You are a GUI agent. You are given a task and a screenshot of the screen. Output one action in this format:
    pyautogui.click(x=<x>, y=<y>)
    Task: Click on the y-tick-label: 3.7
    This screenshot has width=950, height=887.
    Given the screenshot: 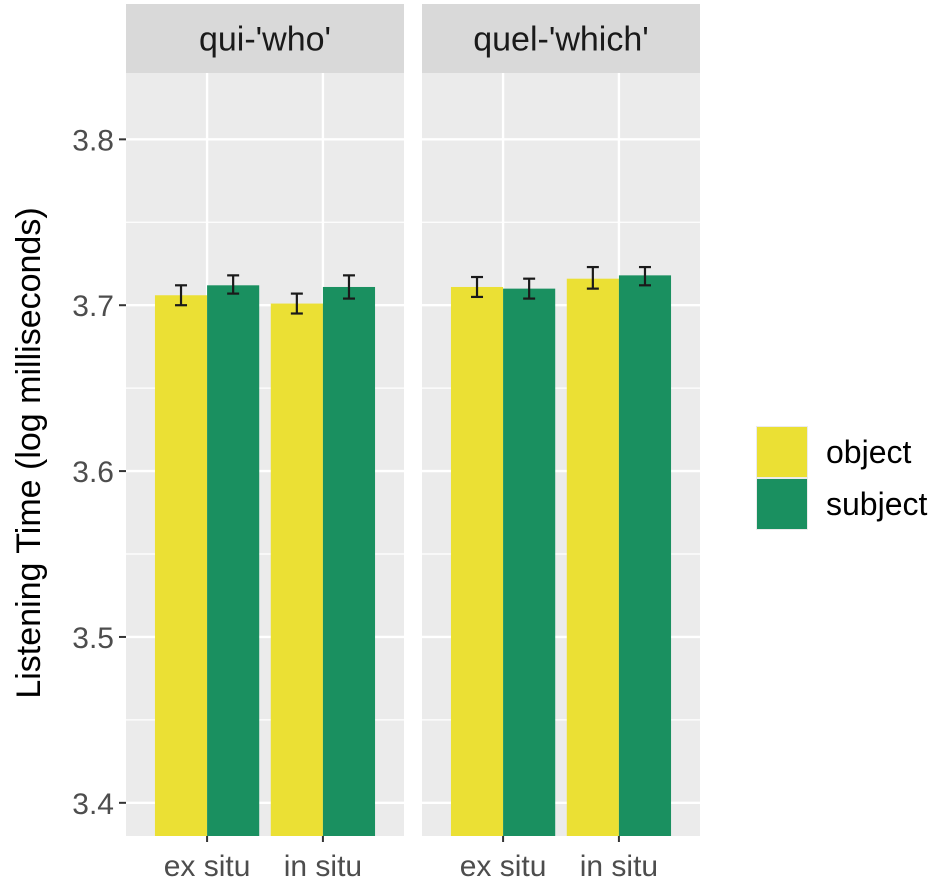 What is the action you would take?
    pyautogui.click(x=93, y=306)
    